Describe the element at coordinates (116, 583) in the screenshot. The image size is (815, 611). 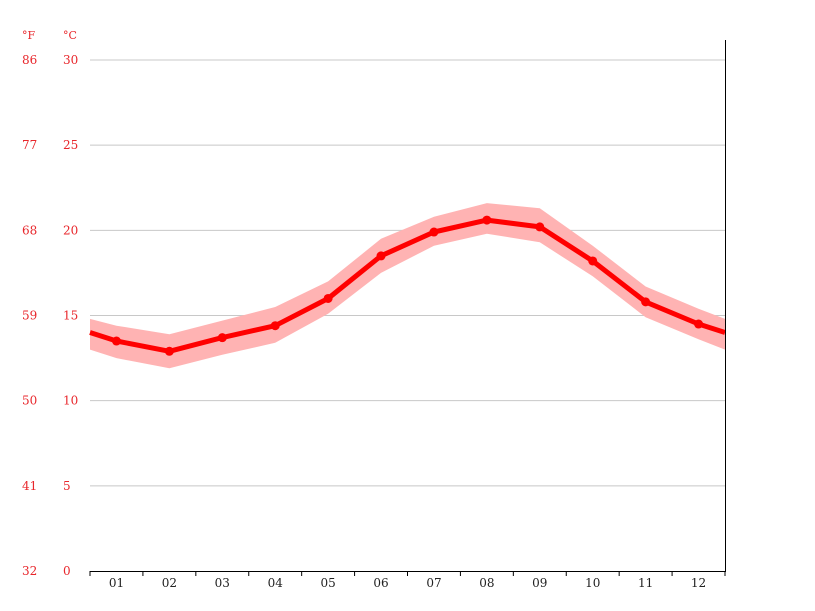
I see `x-tick-label: 01` at that location.